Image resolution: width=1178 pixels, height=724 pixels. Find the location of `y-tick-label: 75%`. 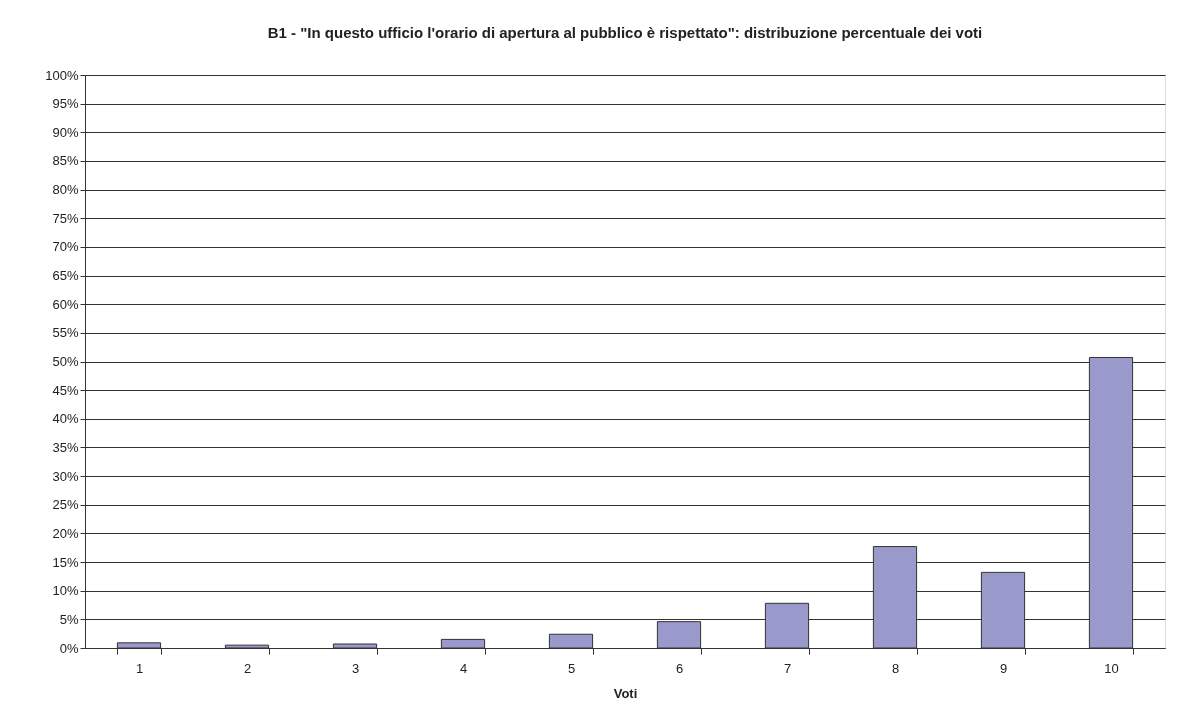

y-tick-label: 75% is located at coordinates (65, 218).